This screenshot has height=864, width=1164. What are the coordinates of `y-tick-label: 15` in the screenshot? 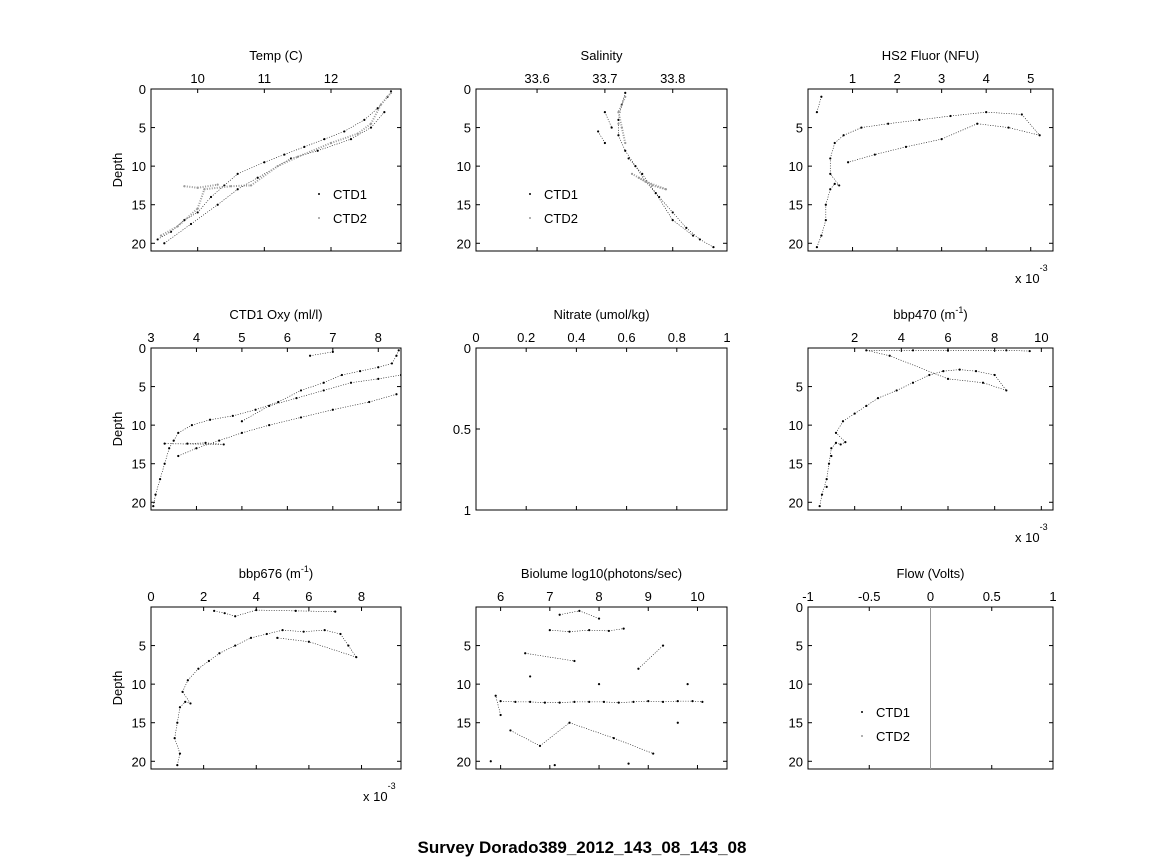 It's located at (796, 723).